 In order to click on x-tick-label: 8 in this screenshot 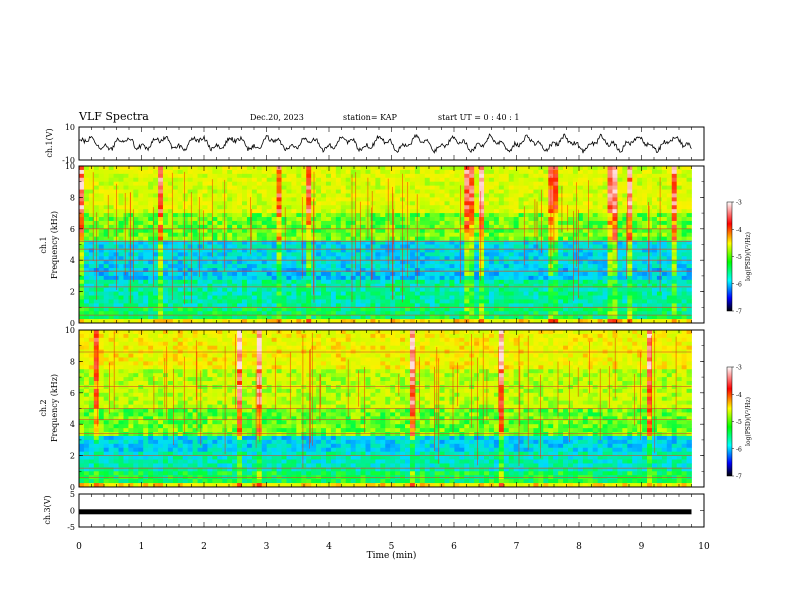, I will do `click(579, 547)`.